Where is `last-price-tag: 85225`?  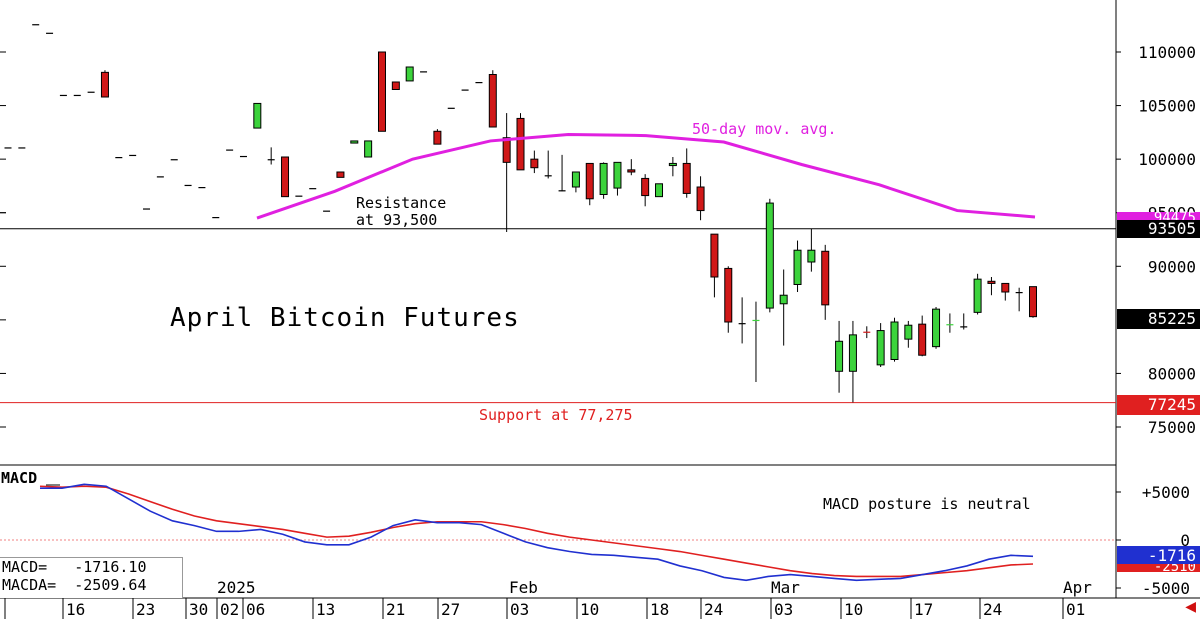
last-price-tag: 85225 is located at coordinates (1158, 319).